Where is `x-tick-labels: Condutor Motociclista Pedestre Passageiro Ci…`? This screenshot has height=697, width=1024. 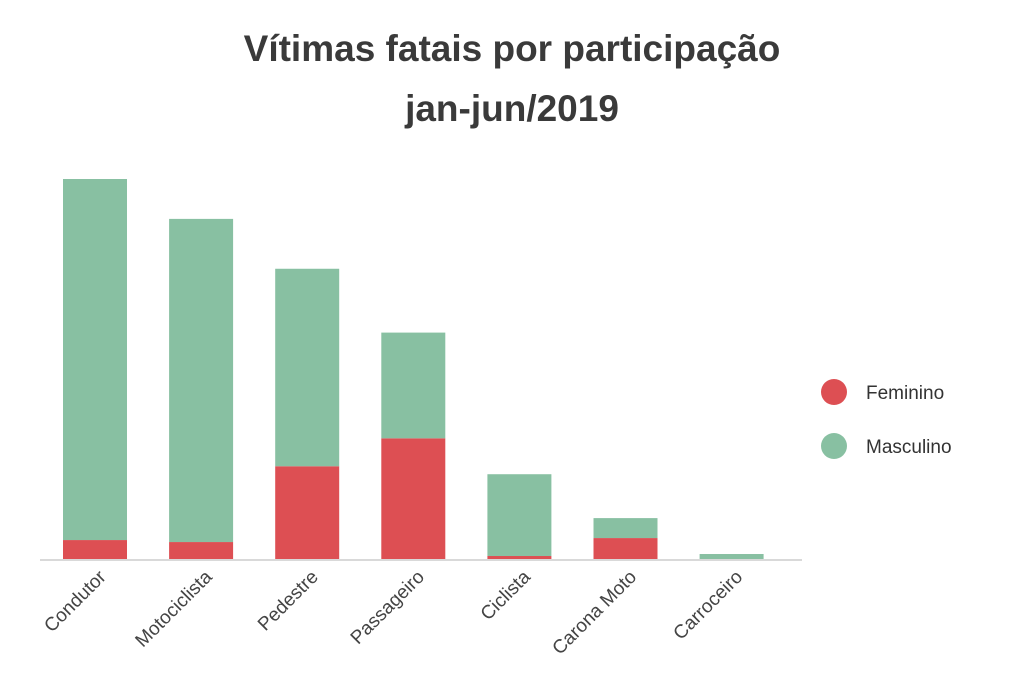
x-tick-labels: Condutor Motociclista Pedestre Passageiro Ci… is located at coordinates (393, 612).